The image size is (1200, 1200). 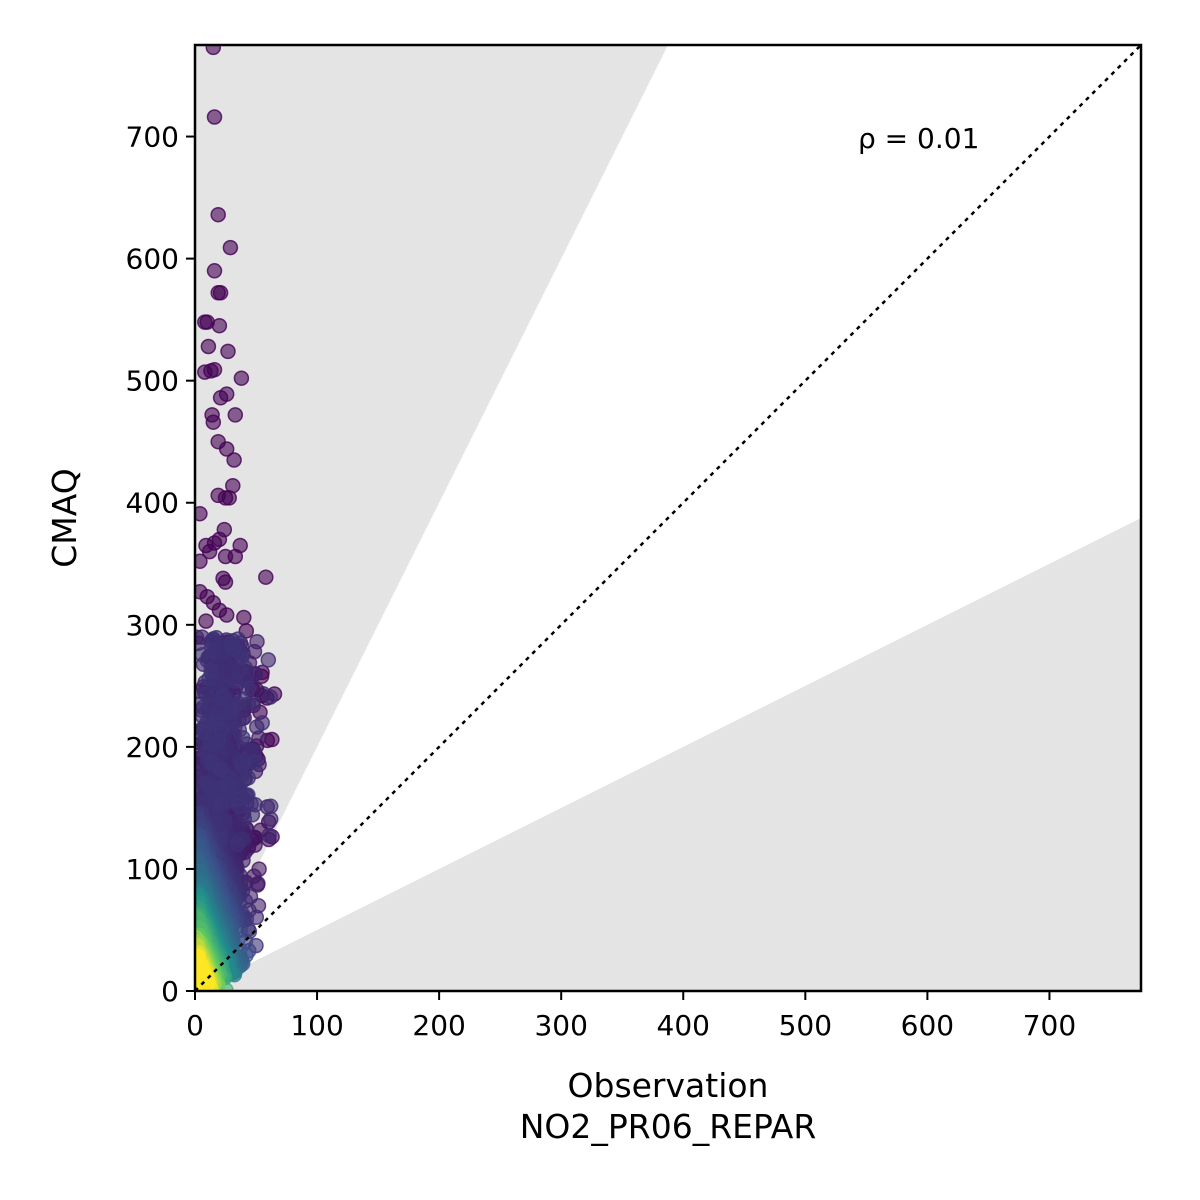 I want to click on x-axis-ticks: 0 100 200 300 400 500 600 700, so click(x=631, y=1016).